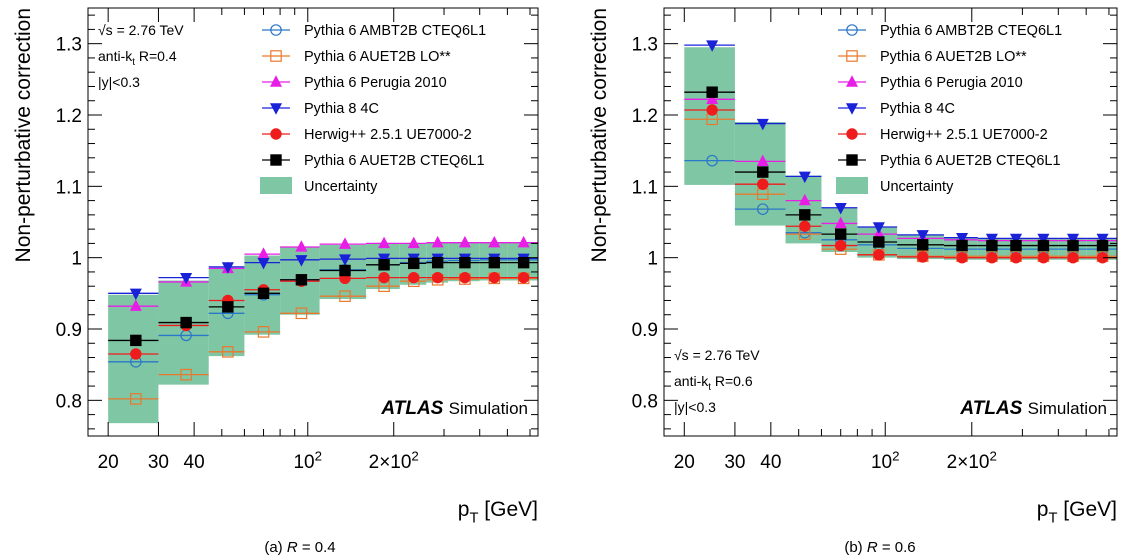 This screenshot has width=1122, height=560. What do you see at coordinates (885, 460) in the screenshot?
I see `x-tick-label: 102` at bounding box center [885, 460].